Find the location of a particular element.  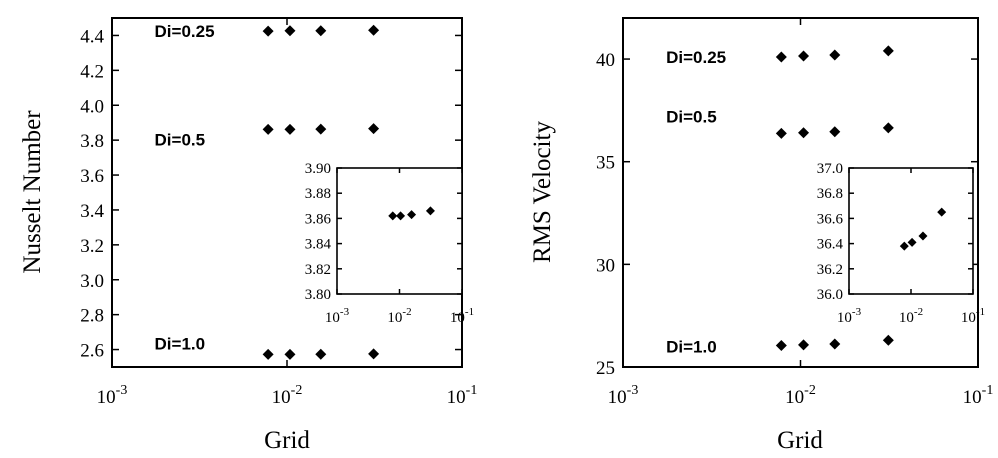

inset-y-tick-label: 3.84 is located at coordinates (318, 245).